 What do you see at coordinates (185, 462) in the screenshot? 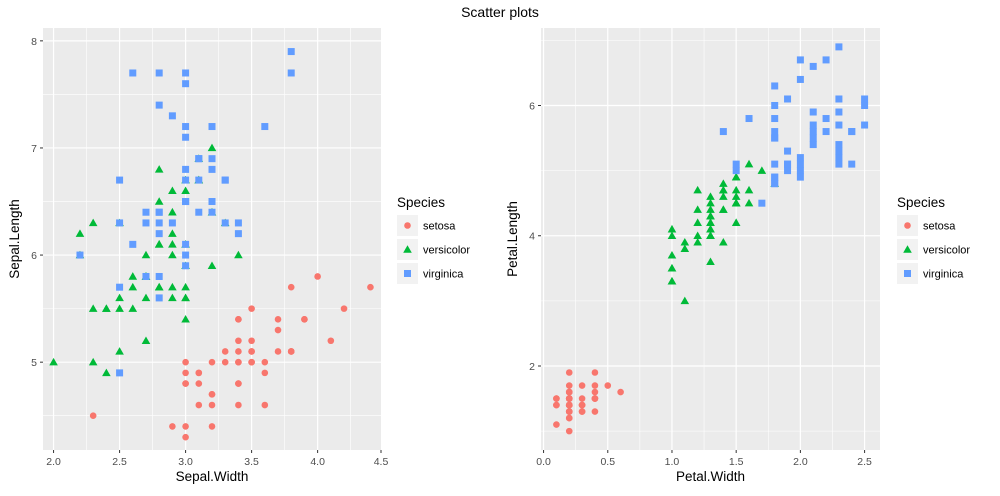
I see `x-tick-label: 3.0` at bounding box center [185, 462].